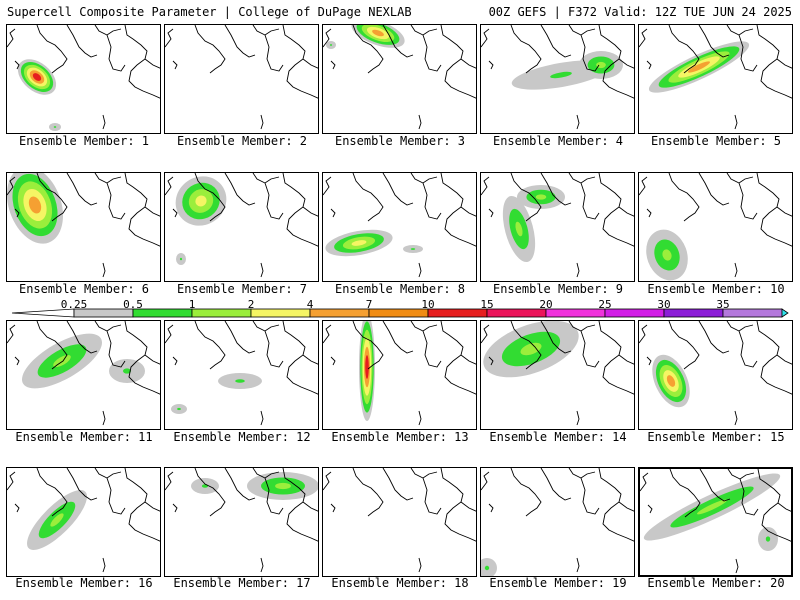 The height and width of the screenshot is (600, 800). Describe the element at coordinates (664, 304) in the screenshot. I see `colorbar-tick-label: 30` at that location.